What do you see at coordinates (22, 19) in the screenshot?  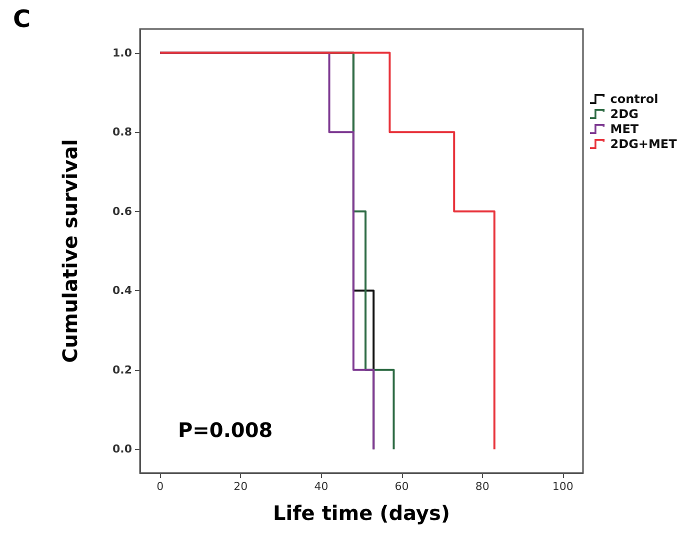 I see `chart-title: C` at bounding box center [22, 19].